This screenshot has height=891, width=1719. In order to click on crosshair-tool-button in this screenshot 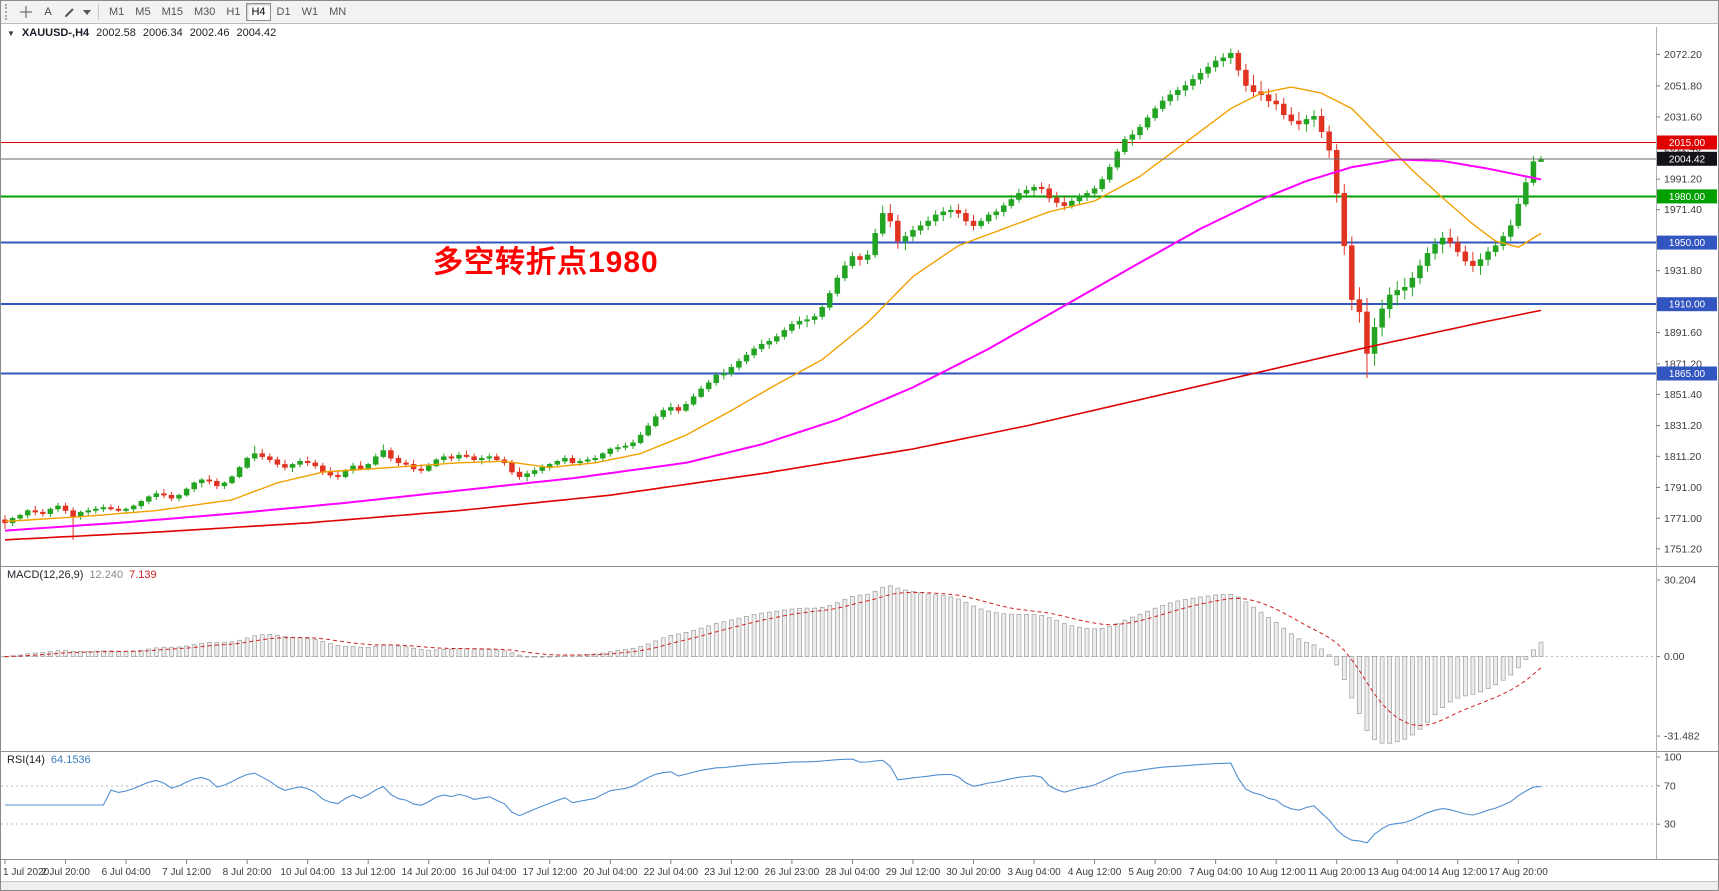, I will do `click(26, 12)`.